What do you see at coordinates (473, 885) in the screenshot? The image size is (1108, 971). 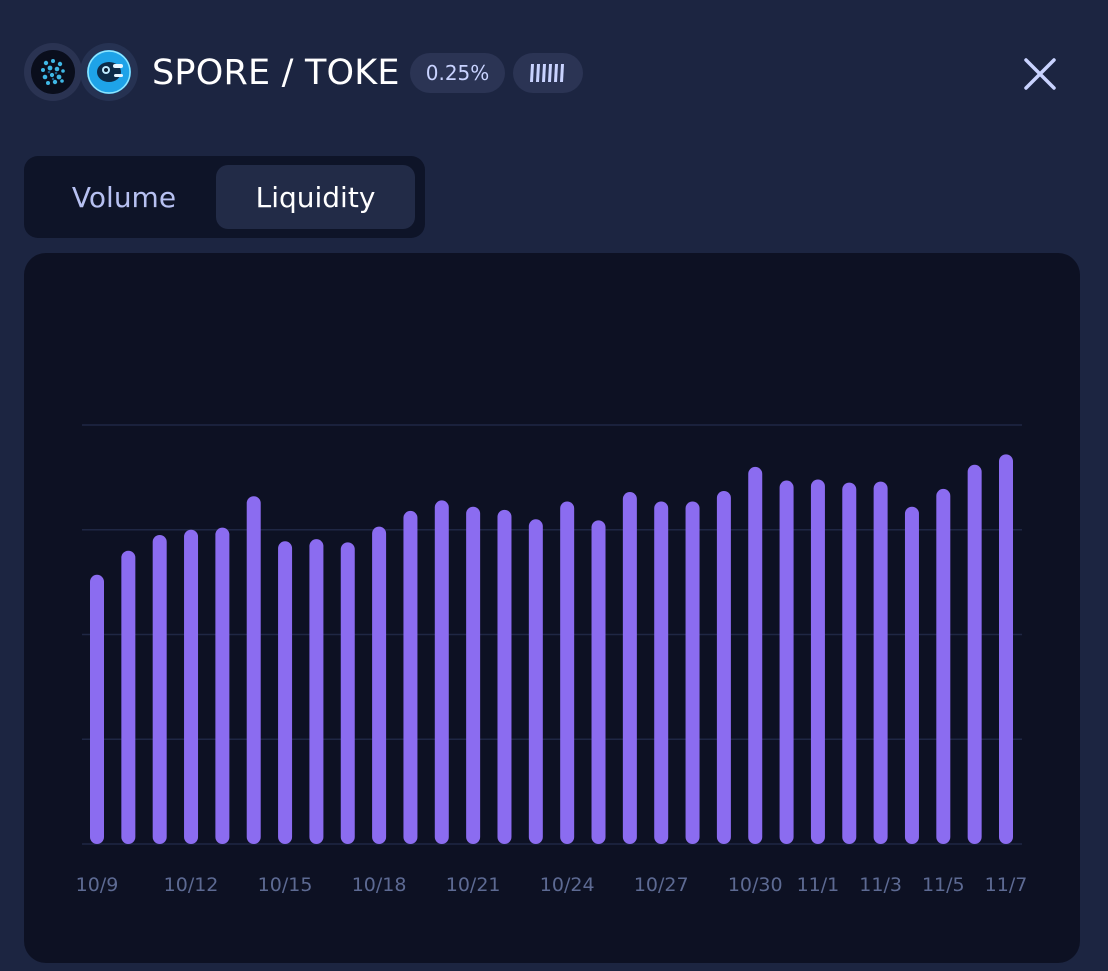 I see `x-tick-label: 10/21` at bounding box center [473, 885].